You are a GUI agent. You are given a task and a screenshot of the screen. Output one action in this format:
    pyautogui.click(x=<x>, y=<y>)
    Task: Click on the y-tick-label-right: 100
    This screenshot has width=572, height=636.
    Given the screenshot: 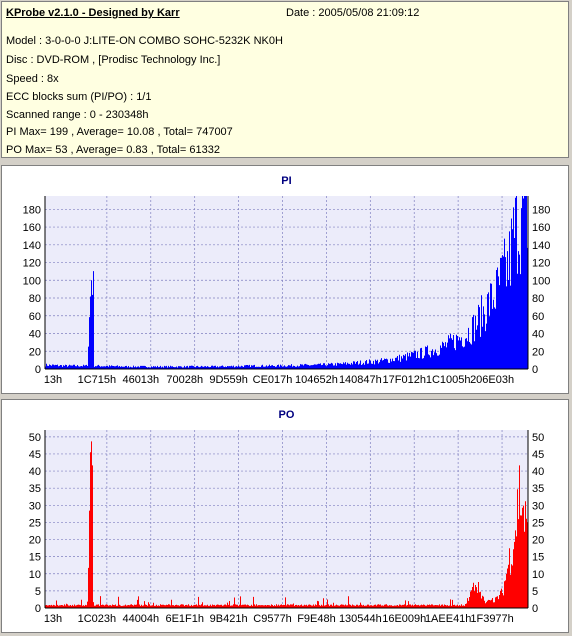 What is the action you would take?
    pyautogui.click(x=541, y=281)
    